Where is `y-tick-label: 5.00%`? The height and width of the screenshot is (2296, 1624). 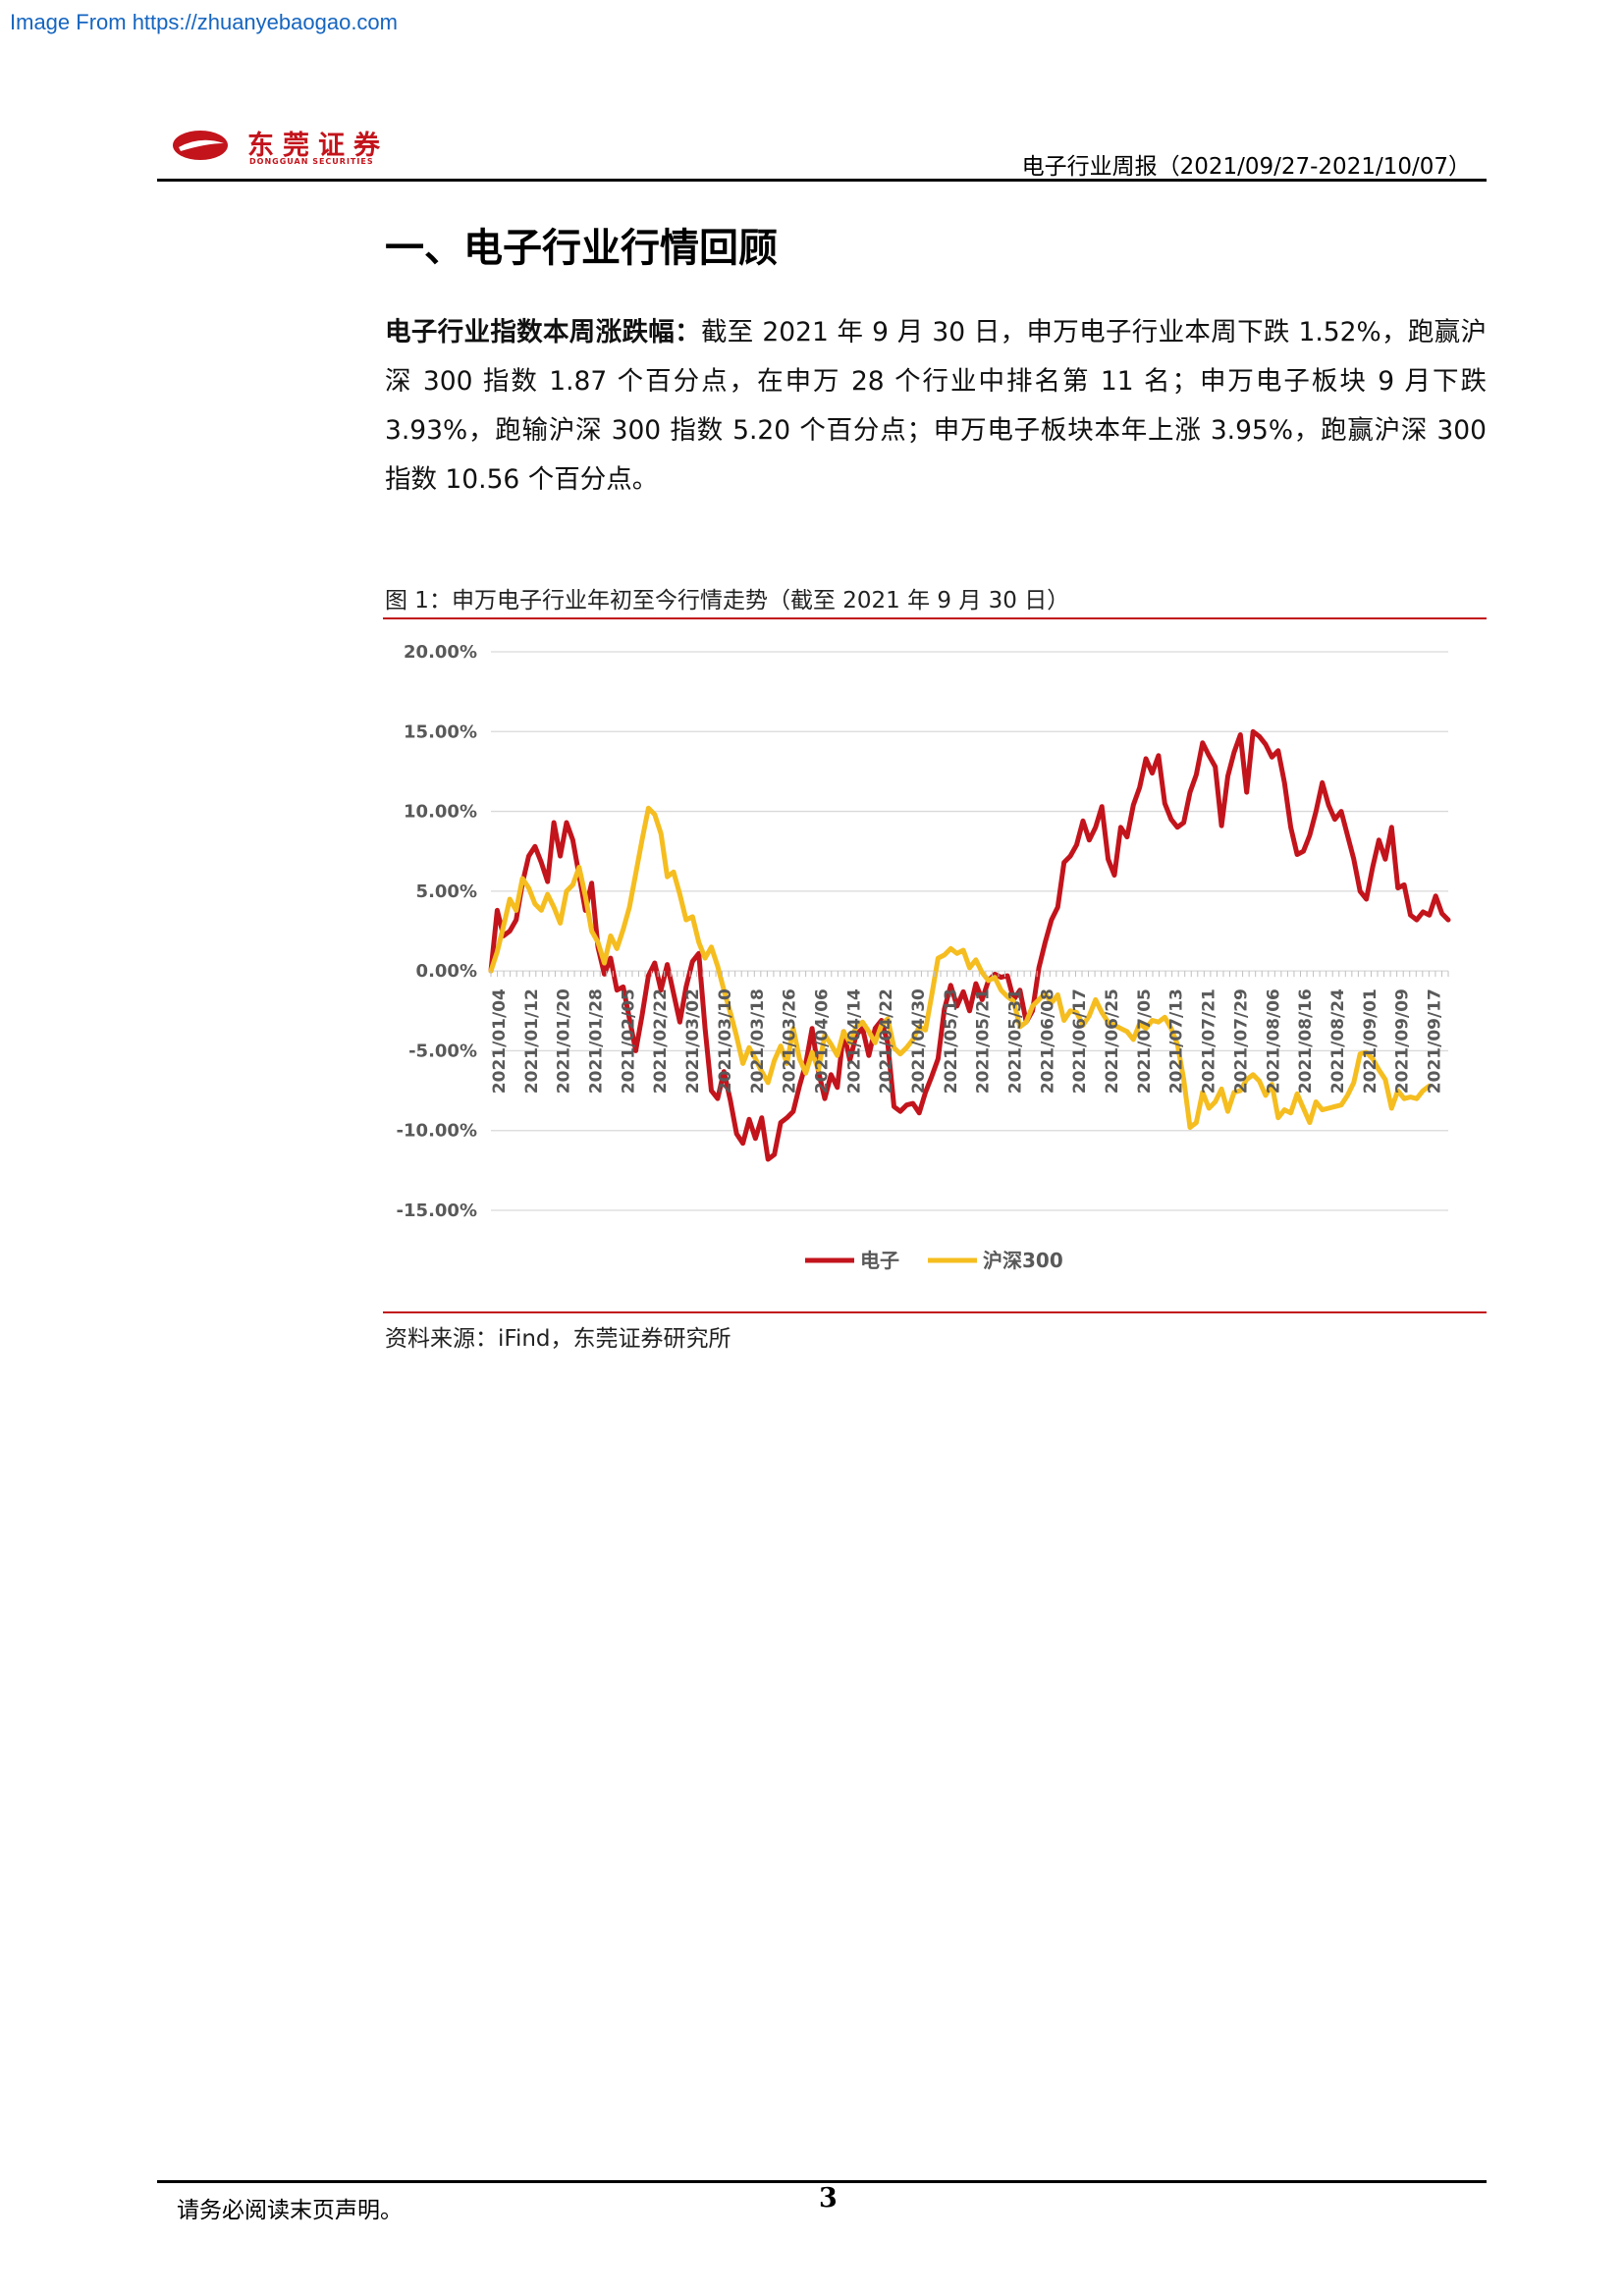
y-tick-label: 5.00% is located at coordinates (446, 891).